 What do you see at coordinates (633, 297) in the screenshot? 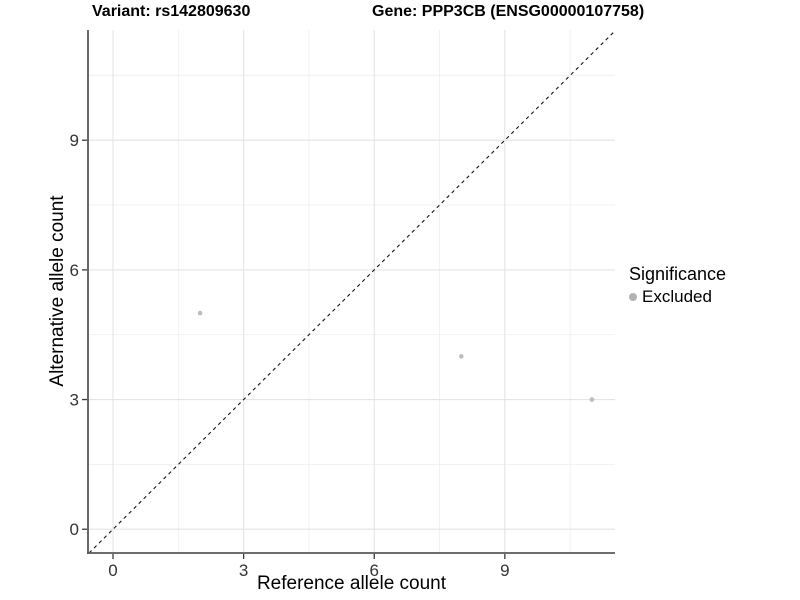
I see `legend-key-point-icon` at bounding box center [633, 297].